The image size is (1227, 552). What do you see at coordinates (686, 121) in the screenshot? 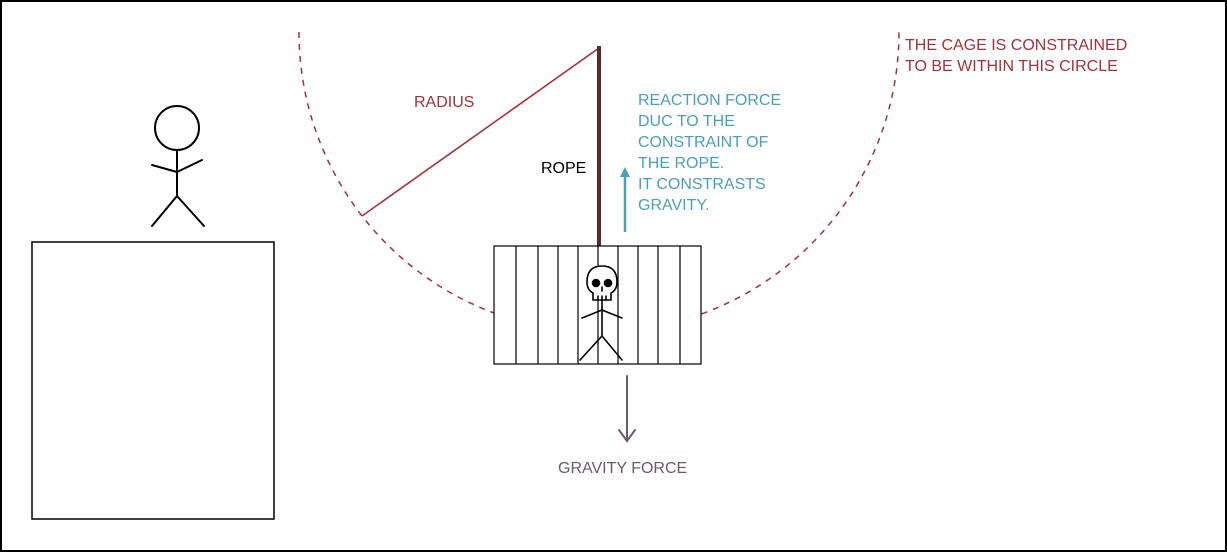
I see `reaction-force-label-line: DUC TO THE` at bounding box center [686, 121].